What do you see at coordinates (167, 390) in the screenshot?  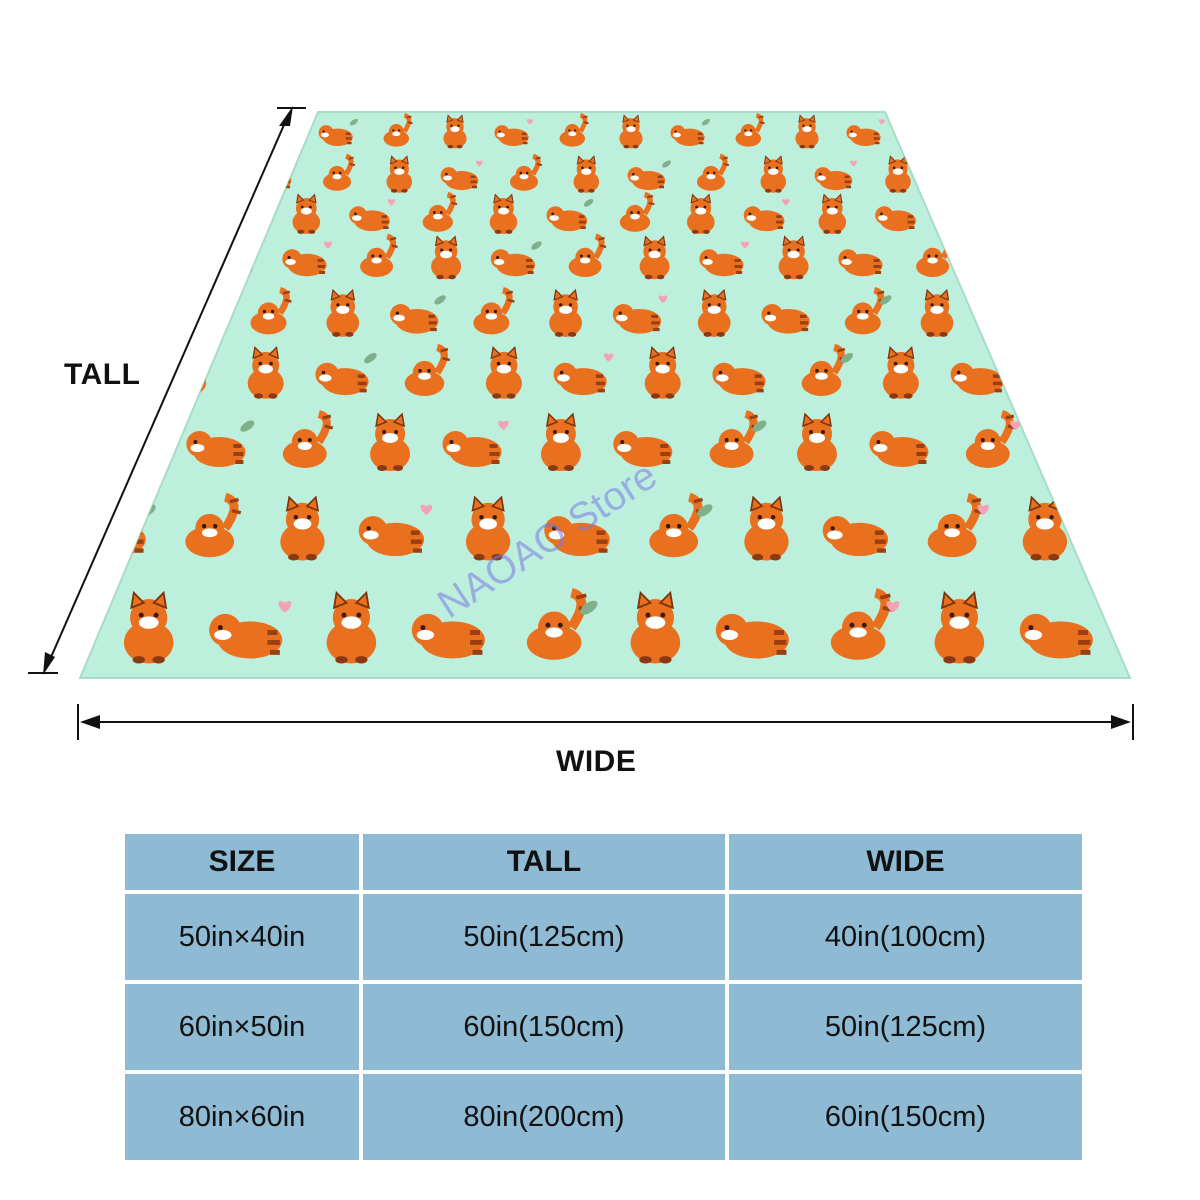 I see `tall-dimension-arrow` at bounding box center [167, 390].